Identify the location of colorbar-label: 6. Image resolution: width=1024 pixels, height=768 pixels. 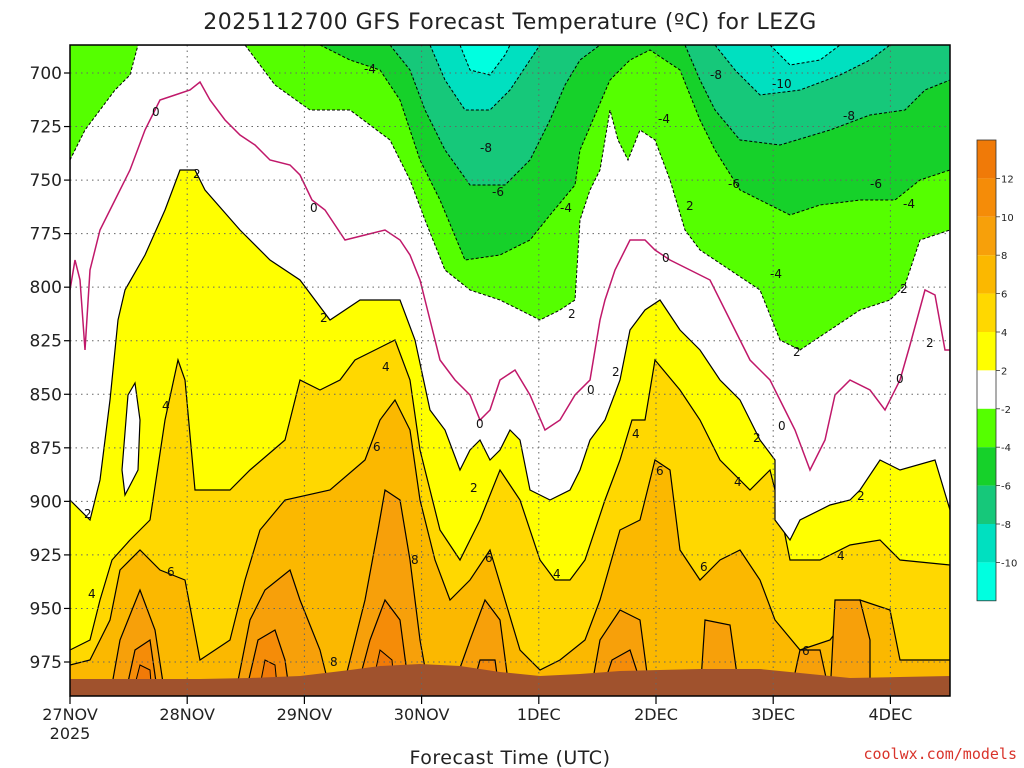
(1004, 295).